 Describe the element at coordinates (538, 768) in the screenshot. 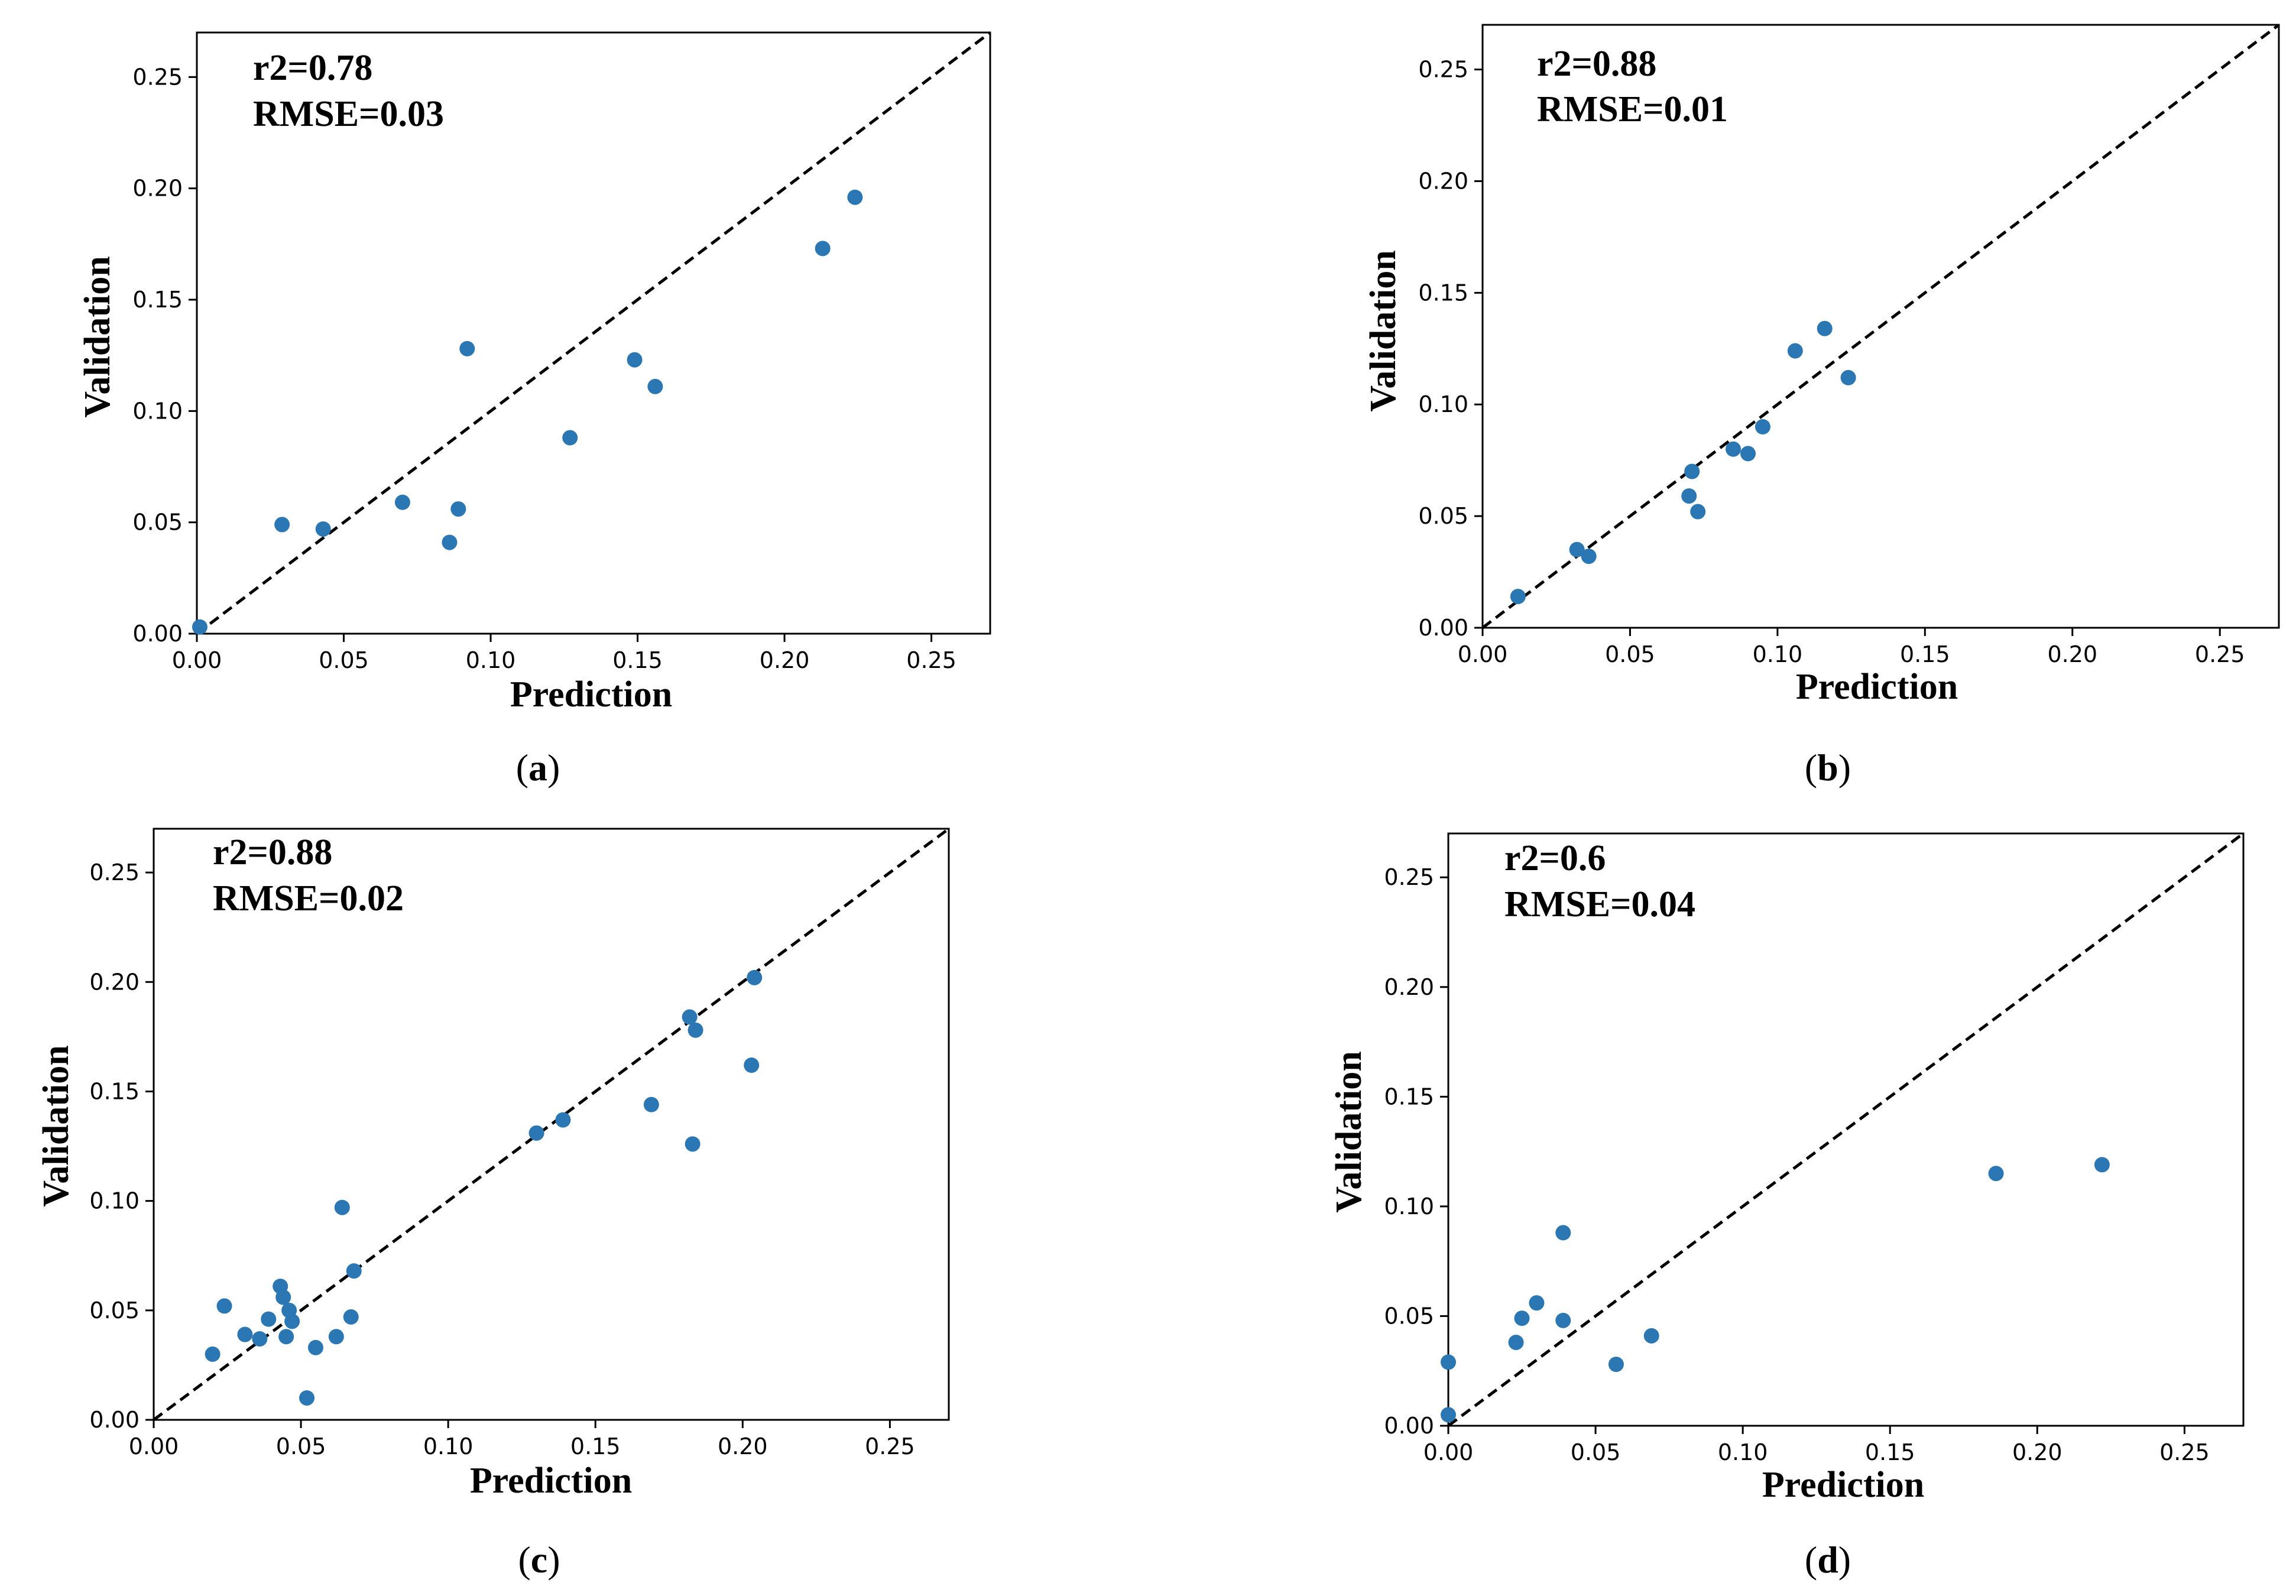

I see `panel-caption: (a)` at that location.